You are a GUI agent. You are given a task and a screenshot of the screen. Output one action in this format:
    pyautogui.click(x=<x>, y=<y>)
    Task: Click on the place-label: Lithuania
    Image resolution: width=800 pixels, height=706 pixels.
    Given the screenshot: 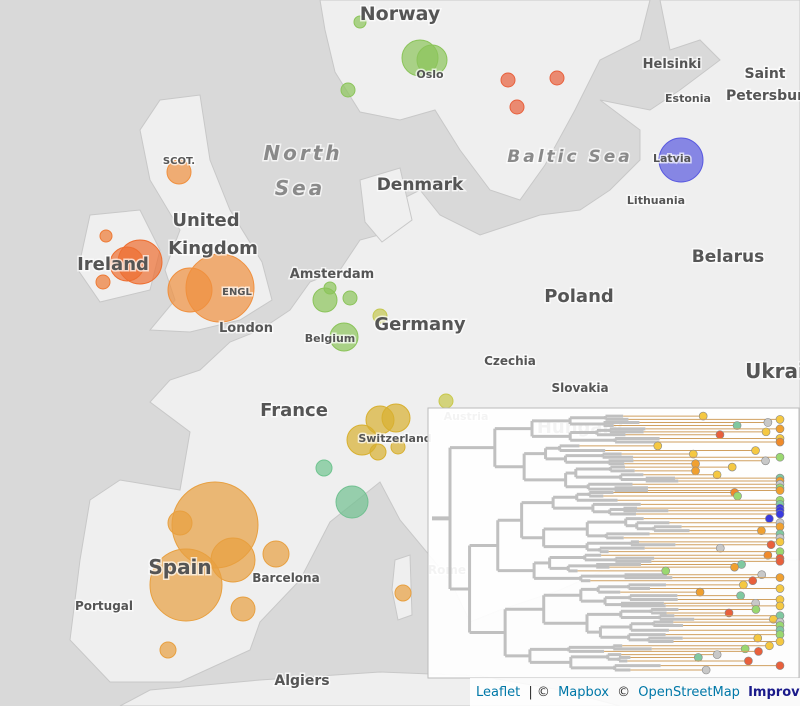 What is the action you would take?
    pyautogui.click(x=656, y=200)
    